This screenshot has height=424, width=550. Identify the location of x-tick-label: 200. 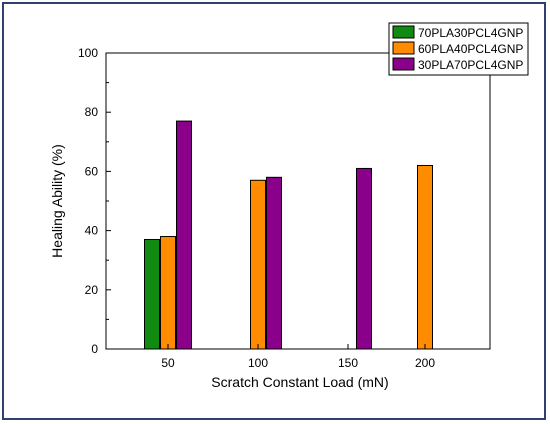
(425, 363).